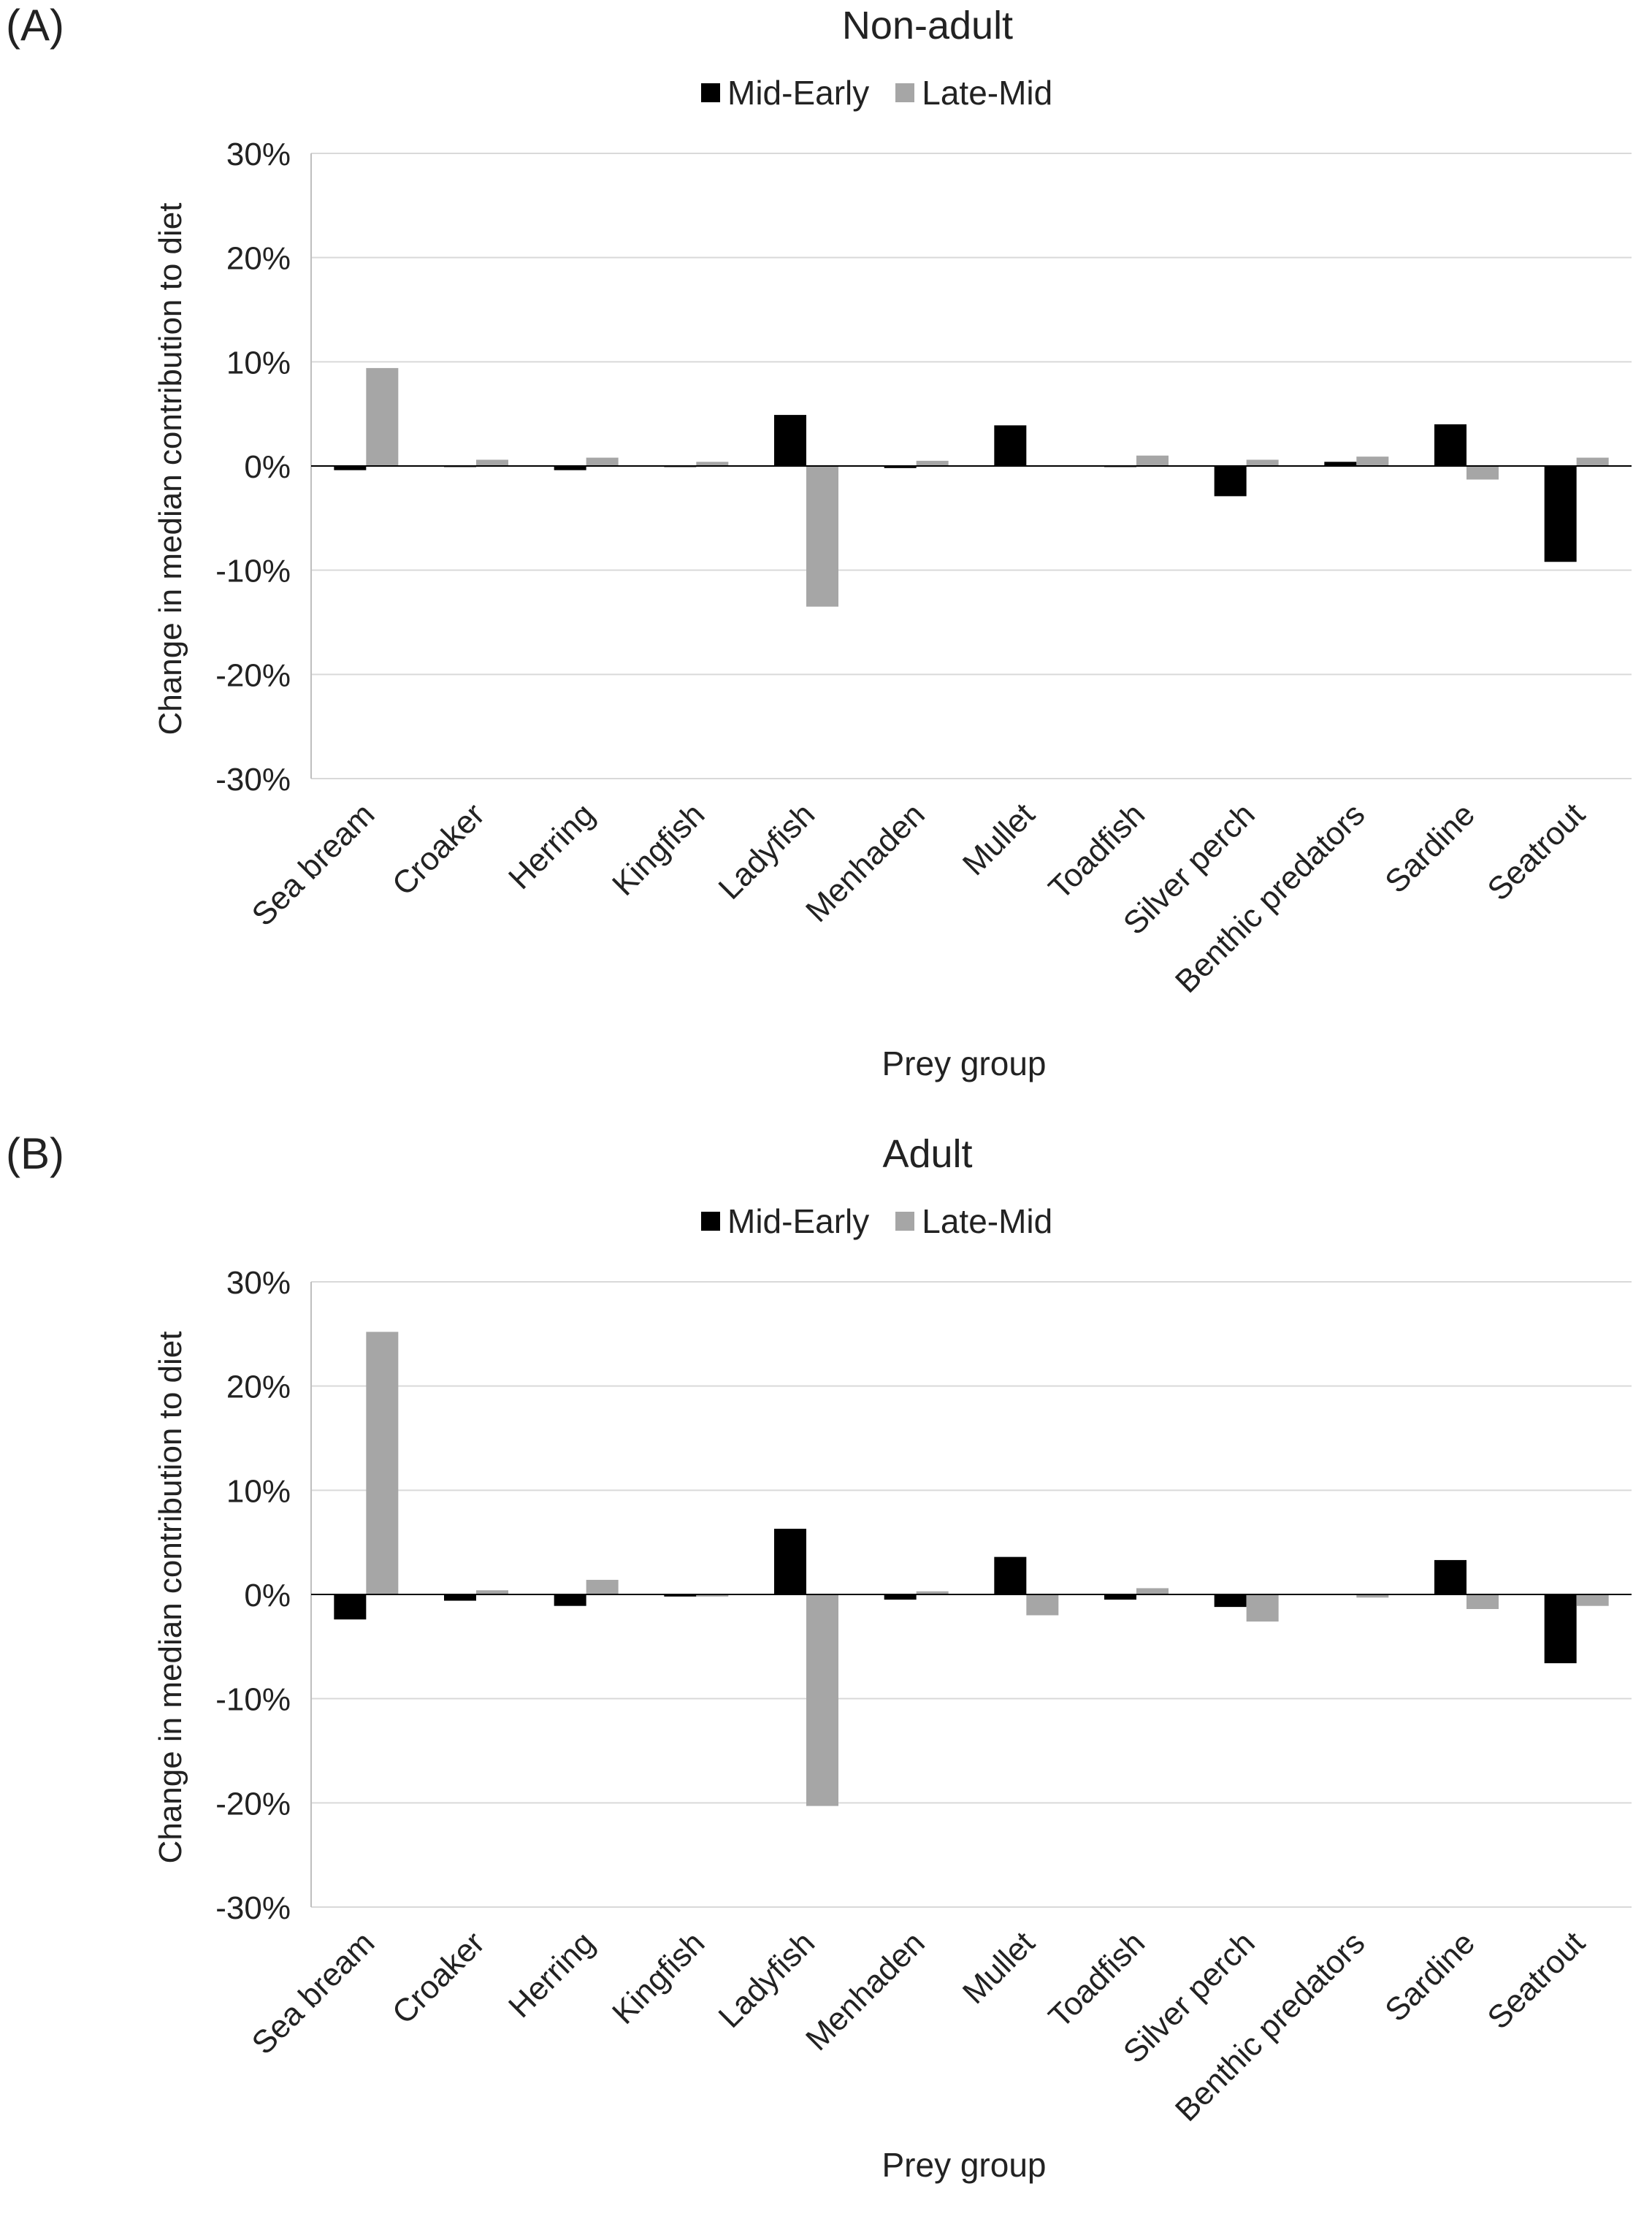  Describe the element at coordinates (1340, 464) in the screenshot. I see `bar-mid-early-benthic-predators` at that location.